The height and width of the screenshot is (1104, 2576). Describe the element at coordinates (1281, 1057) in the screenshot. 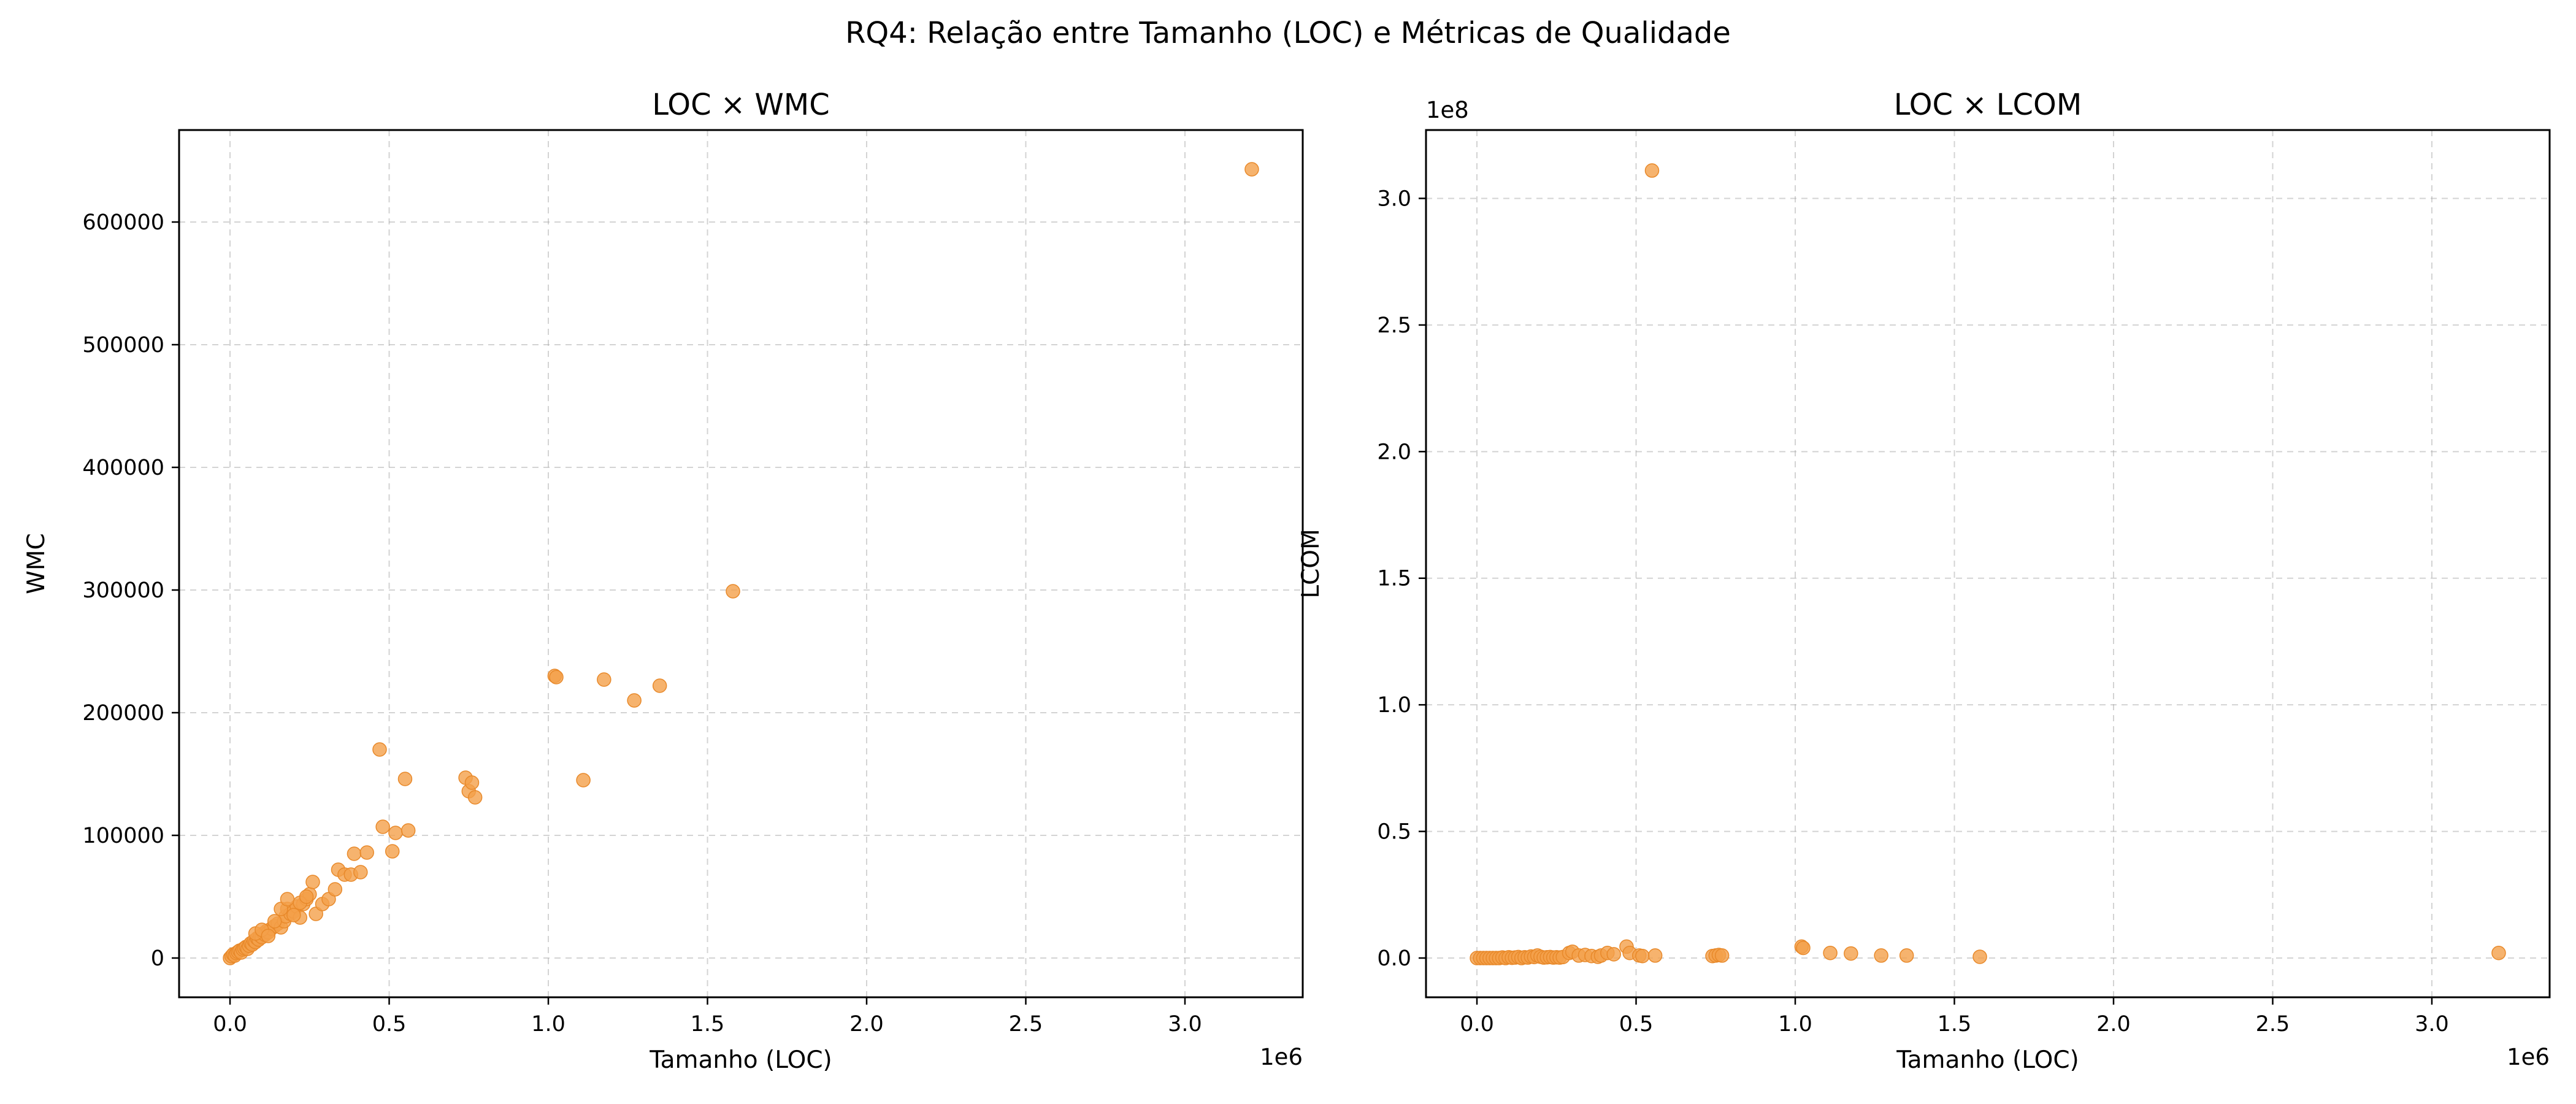

I see `panel-loc-wmc-x-offset: 1e6` at that location.